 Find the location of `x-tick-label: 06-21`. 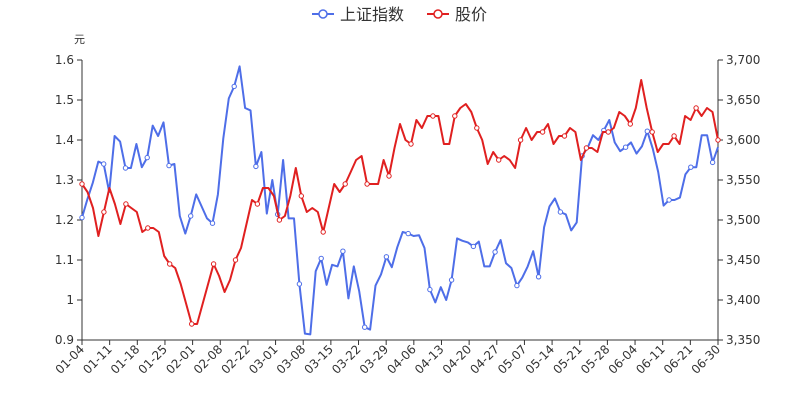

x-tick-label: 06-21 is located at coordinates (678, 359).